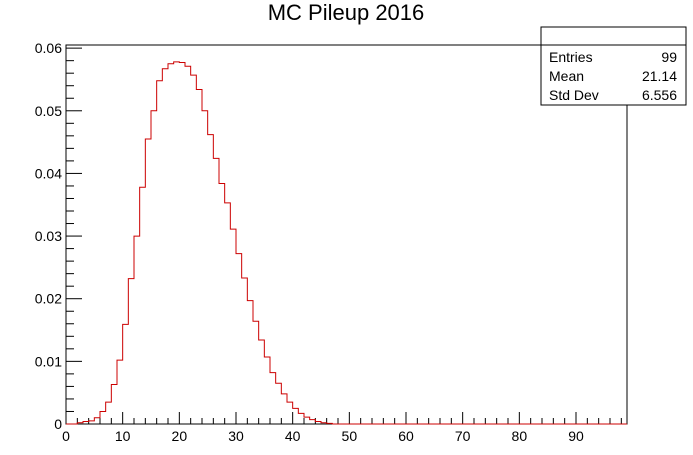  I want to click on stats-entries-value: 99, so click(669, 57).